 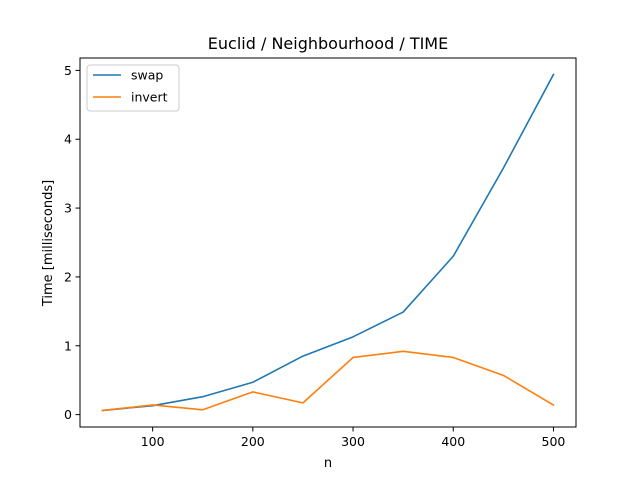 I want to click on y-tick-label: 0, so click(x=68, y=414).